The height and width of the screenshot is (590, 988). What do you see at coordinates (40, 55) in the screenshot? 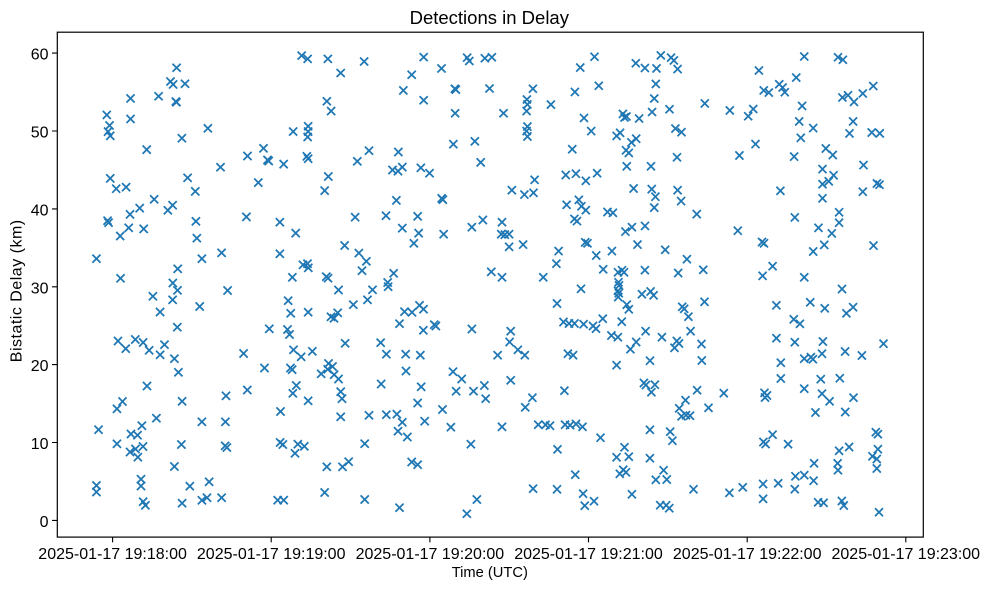
I see `svg-text: 60` at bounding box center [40, 55].